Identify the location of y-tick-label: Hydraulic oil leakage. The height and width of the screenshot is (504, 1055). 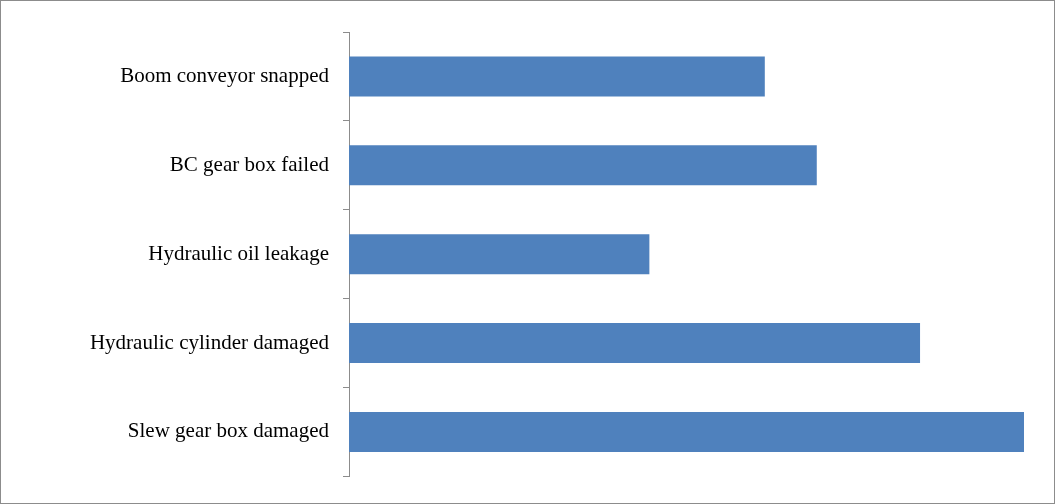
(238, 252).